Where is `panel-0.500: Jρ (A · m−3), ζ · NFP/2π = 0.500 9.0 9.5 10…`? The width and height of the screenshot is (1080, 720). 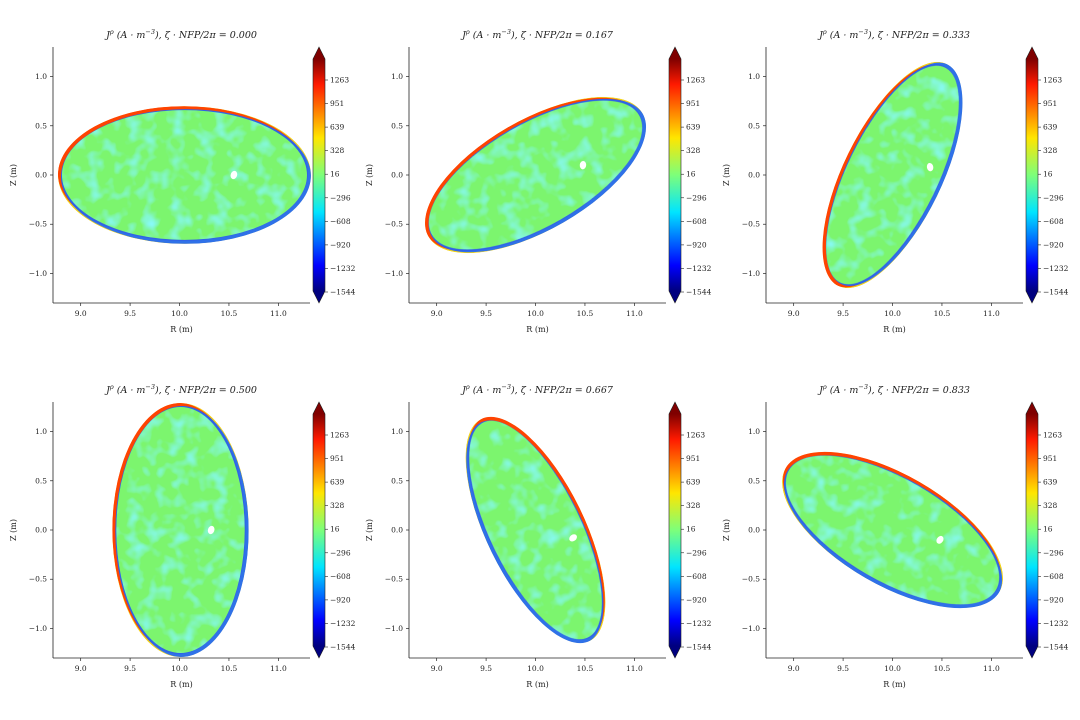
panel-0.500: Jρ (A · m−3), ζ · NFP/2π = 0.500 9.0 9.5 10… is located at coordinates (182, 536).